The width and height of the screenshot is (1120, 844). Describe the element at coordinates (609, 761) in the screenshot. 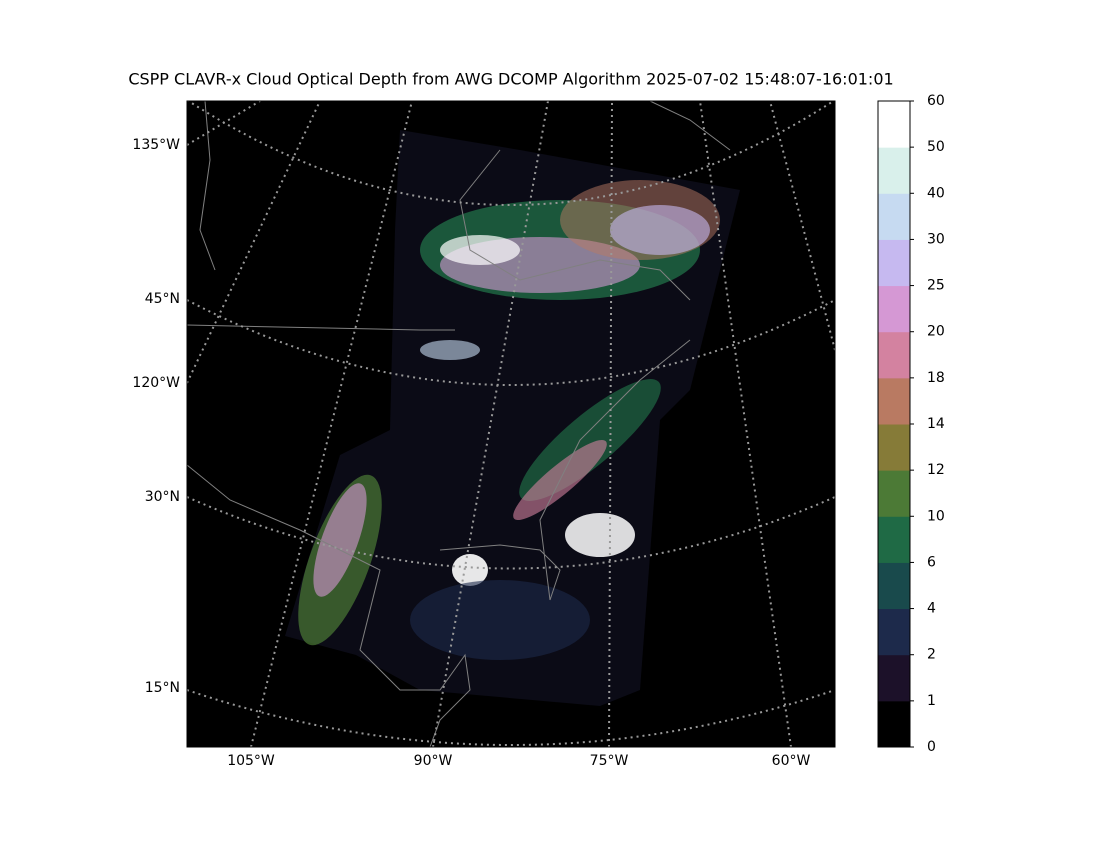

I see `lon-label: 75°W` at that location.